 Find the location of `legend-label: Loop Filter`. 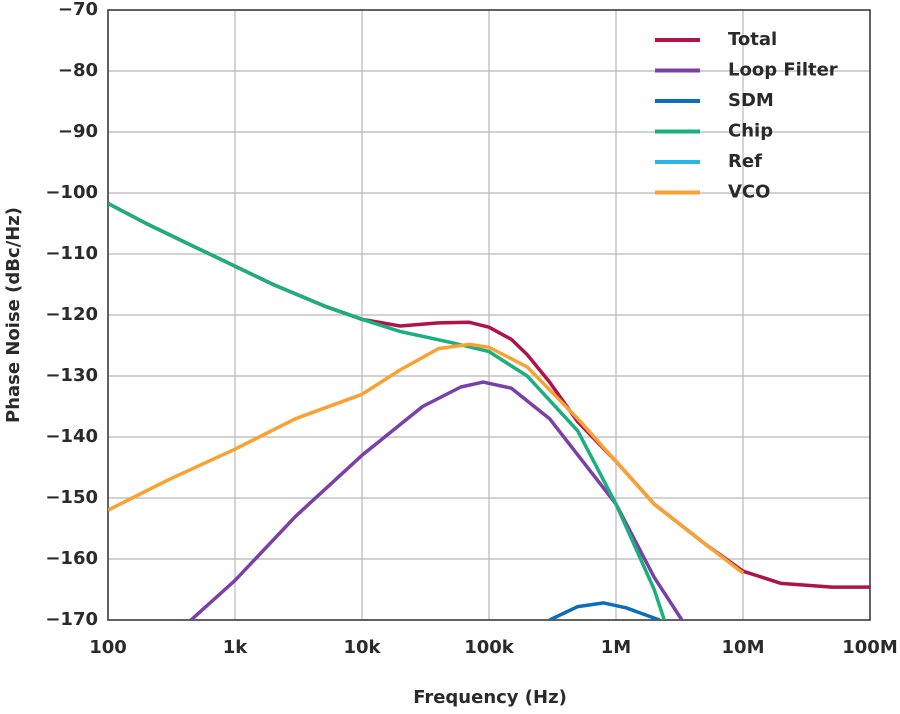

legend-label: Loop Filter is located at coordinates (783, 70).